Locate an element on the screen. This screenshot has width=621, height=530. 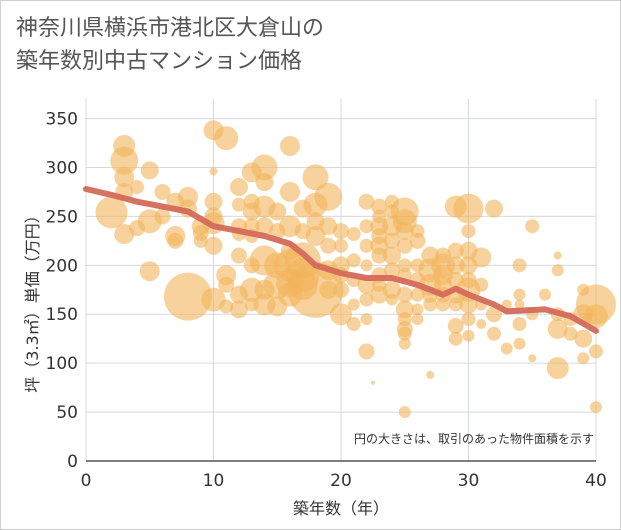
y-tick-label-6: 300 is located at coordinates (62, 168).